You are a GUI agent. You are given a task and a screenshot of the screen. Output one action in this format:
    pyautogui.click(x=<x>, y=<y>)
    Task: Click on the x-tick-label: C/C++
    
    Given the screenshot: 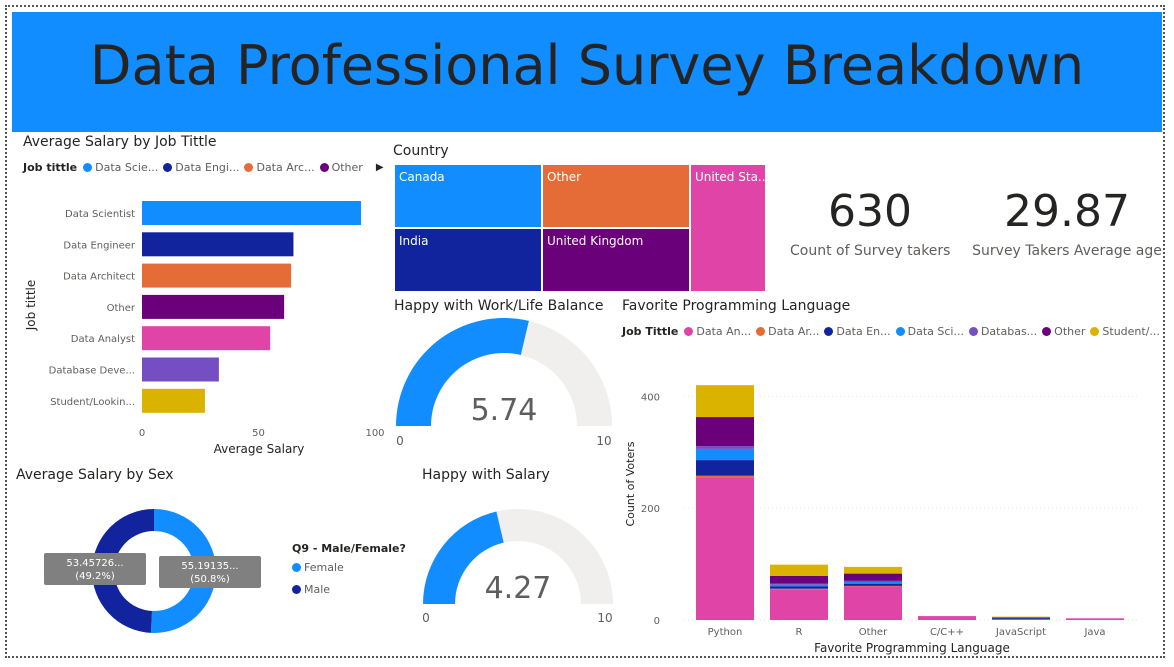 What is the action you would take?
    pyautogui.click(x=947, y=632)
    